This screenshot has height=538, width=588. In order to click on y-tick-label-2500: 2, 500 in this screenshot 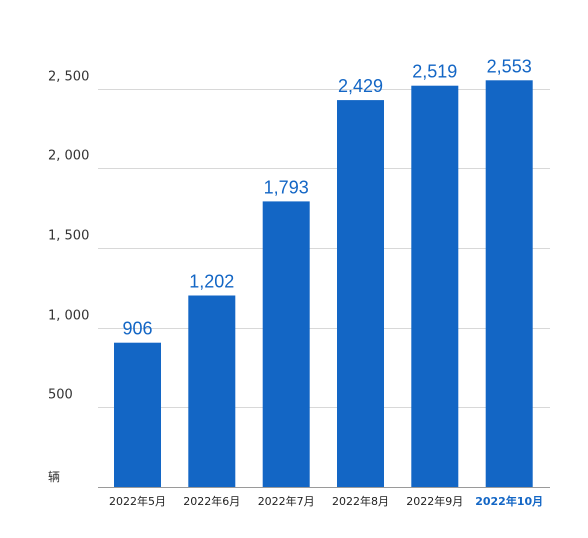, I will do `click(68, 77)`.